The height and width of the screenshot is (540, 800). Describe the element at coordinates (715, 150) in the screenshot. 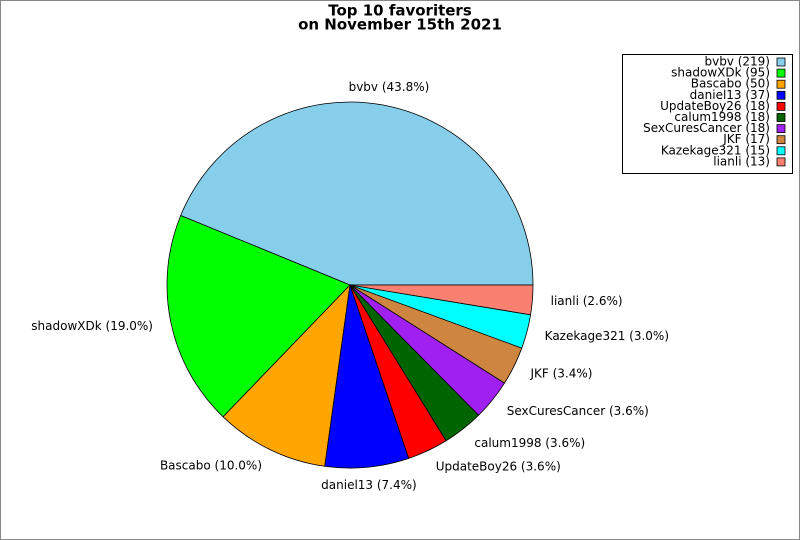

I see `legend-label: Kazekage321 (15)` at that location.